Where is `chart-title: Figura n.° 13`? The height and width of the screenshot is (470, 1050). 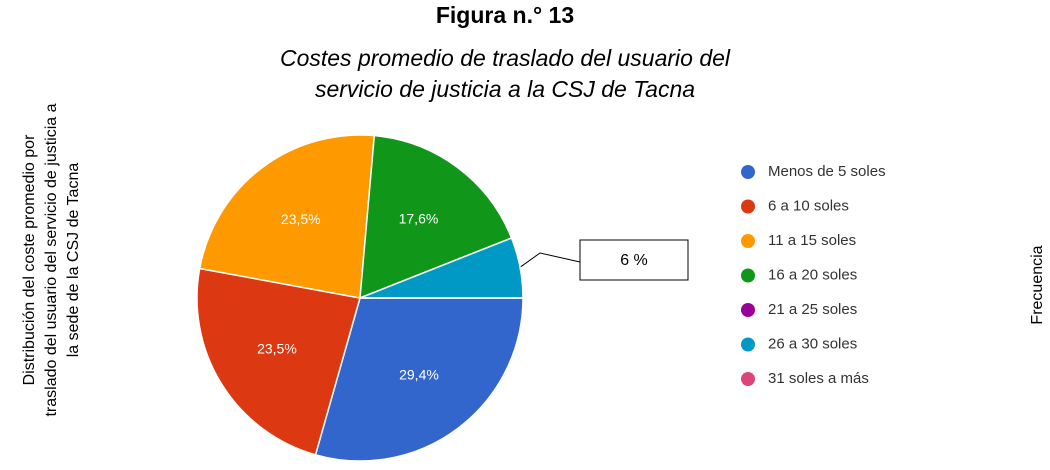 chart-title: Figura n.° 13 is located at coordinates (505, 15).